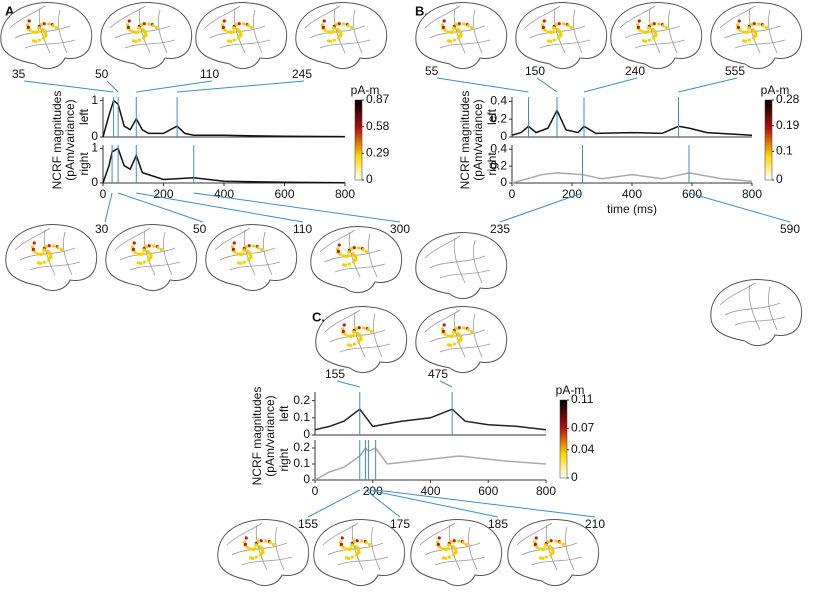  What do you see at coordinates (378, 126) in the screenshot?
I see `colorbar-tick-label: 0.58` at bounding box center [378, 126].